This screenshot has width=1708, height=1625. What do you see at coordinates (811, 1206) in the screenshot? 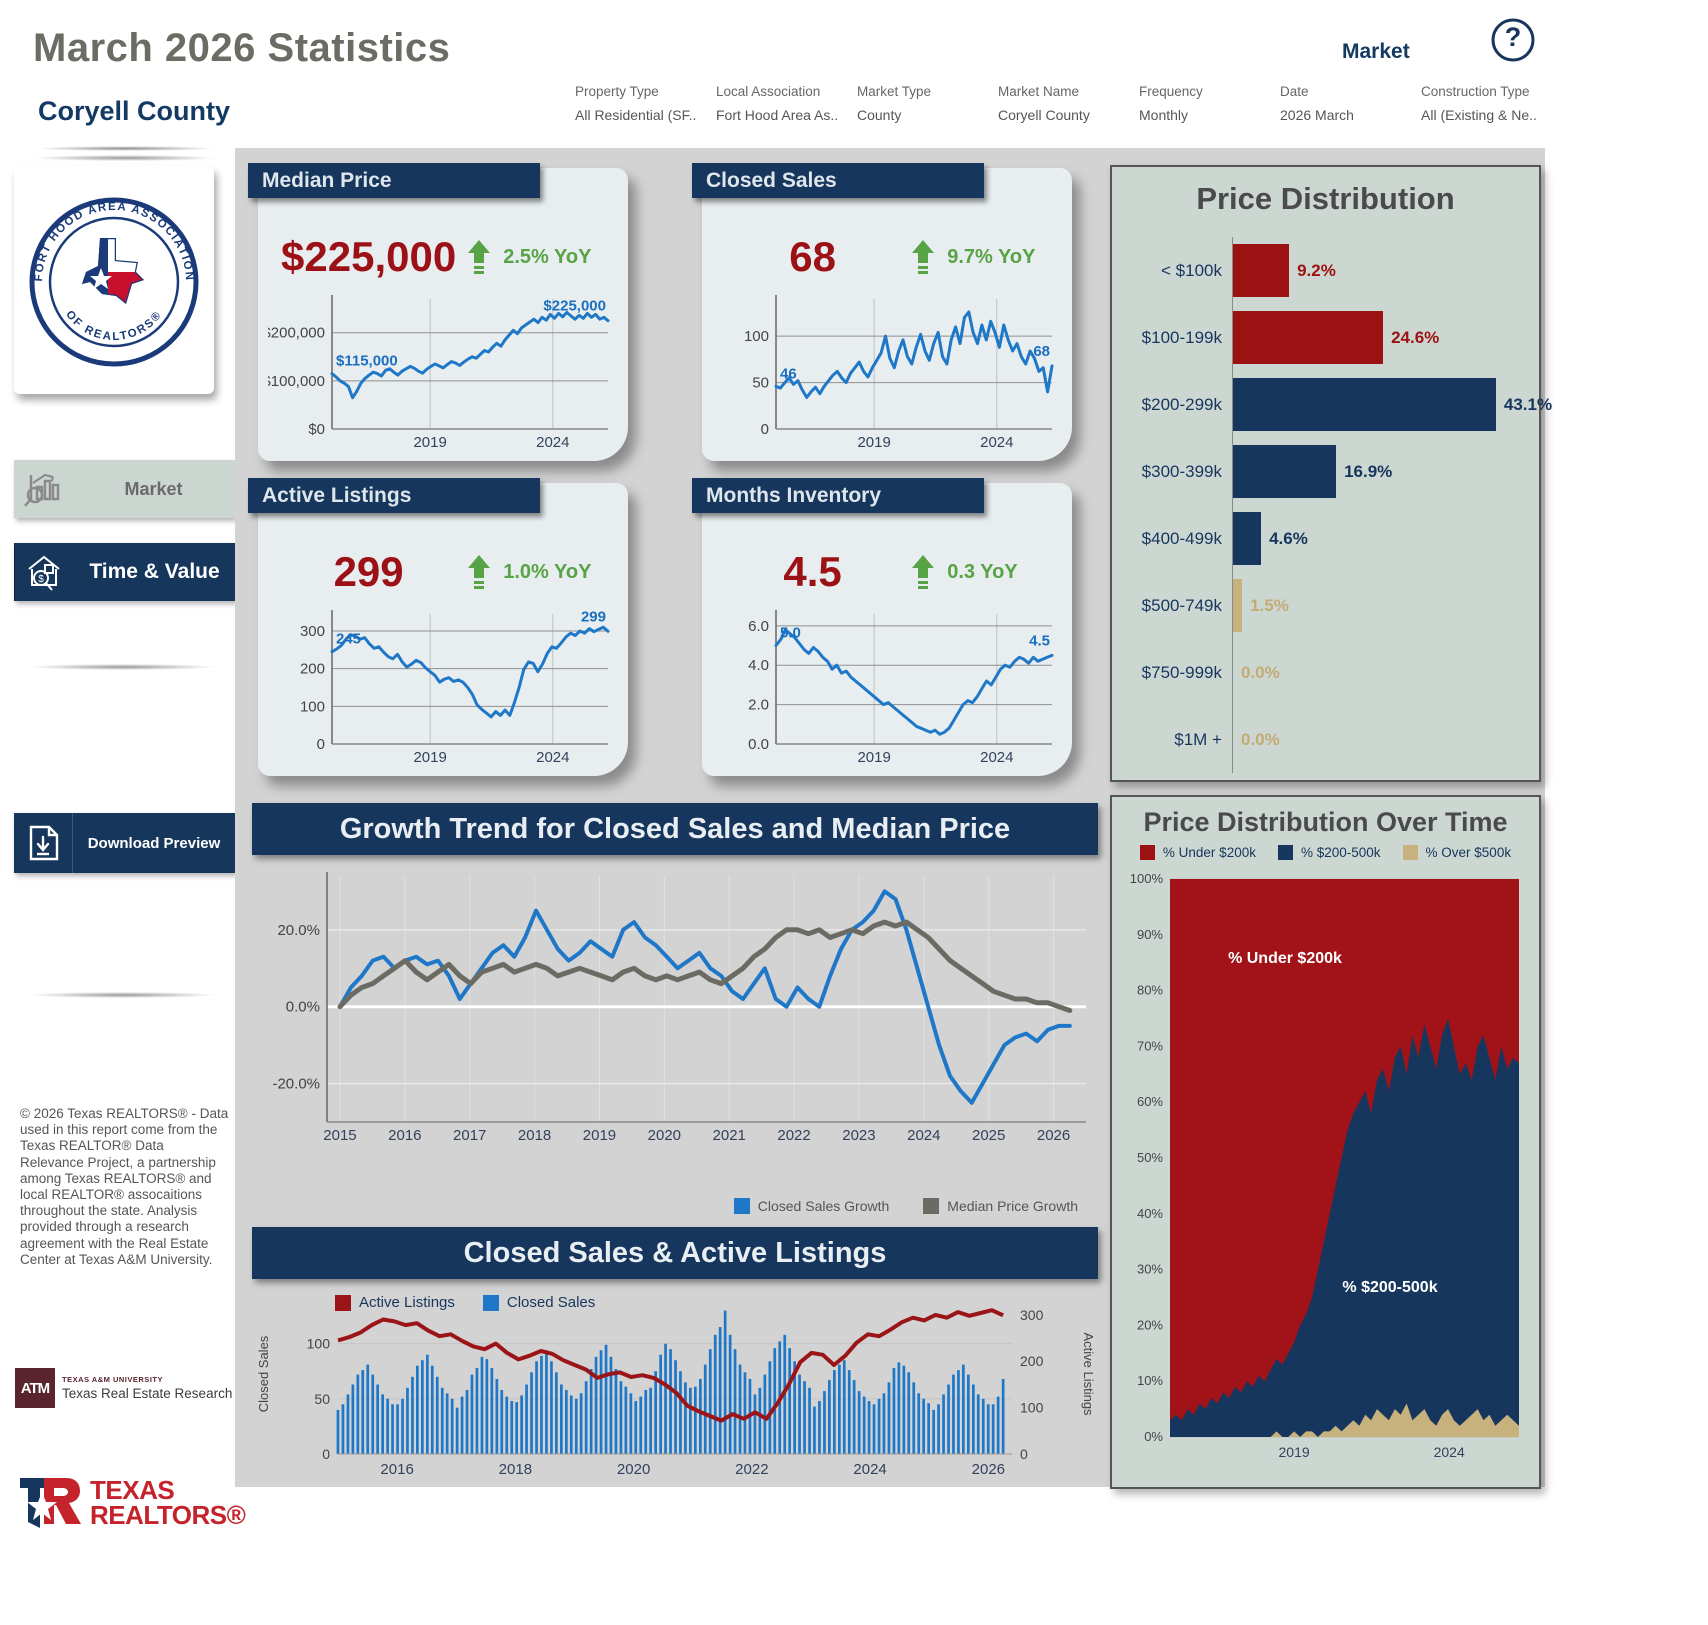
I see `legend-item: Closed Sales Growth` at bounding box center [811, 1206].